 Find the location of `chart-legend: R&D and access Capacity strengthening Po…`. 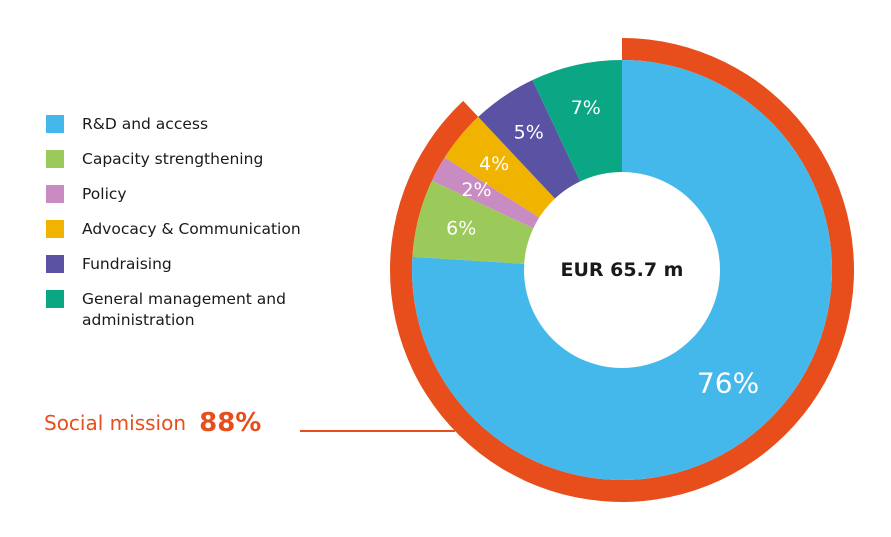

chart-legend: R&D and access Capacity strengthening Po… is located at coordinates (196, 229).